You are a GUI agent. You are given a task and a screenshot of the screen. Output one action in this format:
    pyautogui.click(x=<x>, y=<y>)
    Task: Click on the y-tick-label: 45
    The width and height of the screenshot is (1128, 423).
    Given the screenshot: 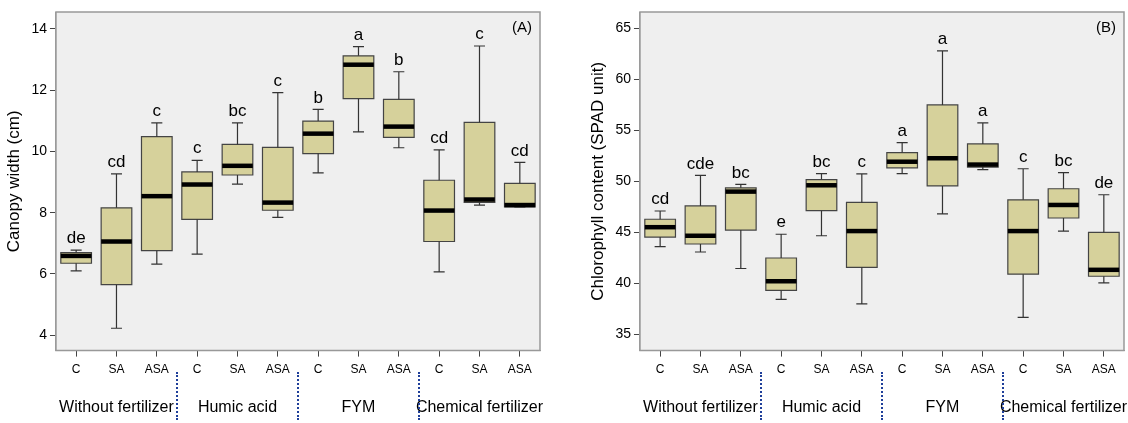 What is the action you would take?
    pyautogui.click(x=623, y=231)
    